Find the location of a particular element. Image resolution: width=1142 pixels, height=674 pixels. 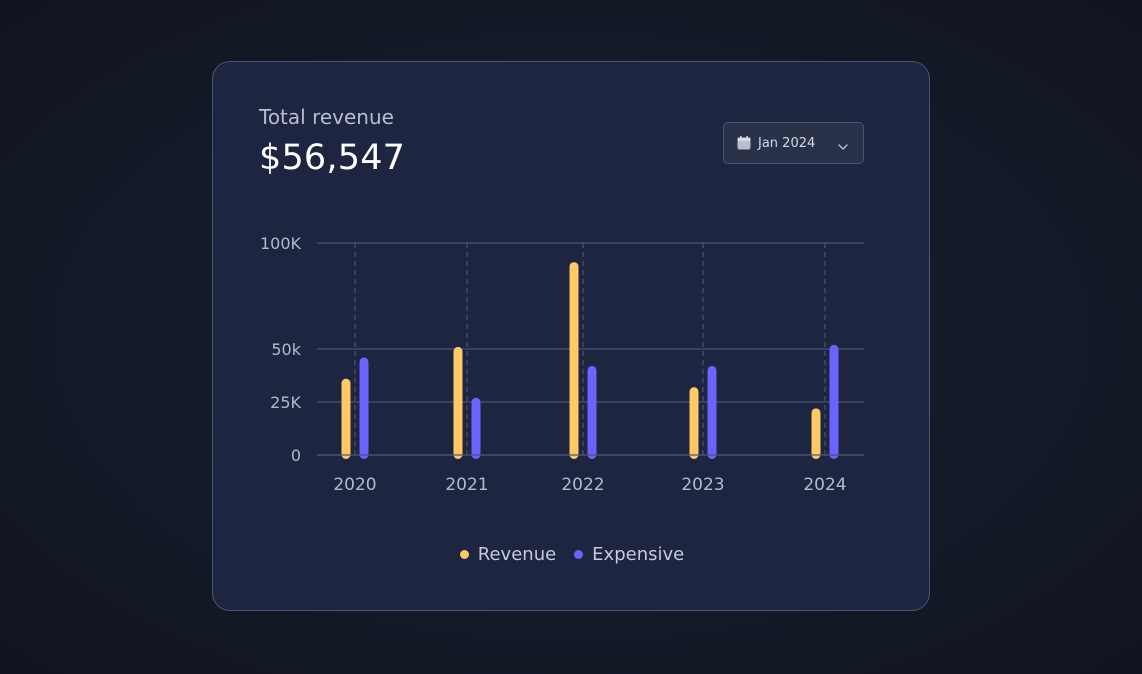

total-revenue-value: $56,547 is located at coordinates (332, 158).